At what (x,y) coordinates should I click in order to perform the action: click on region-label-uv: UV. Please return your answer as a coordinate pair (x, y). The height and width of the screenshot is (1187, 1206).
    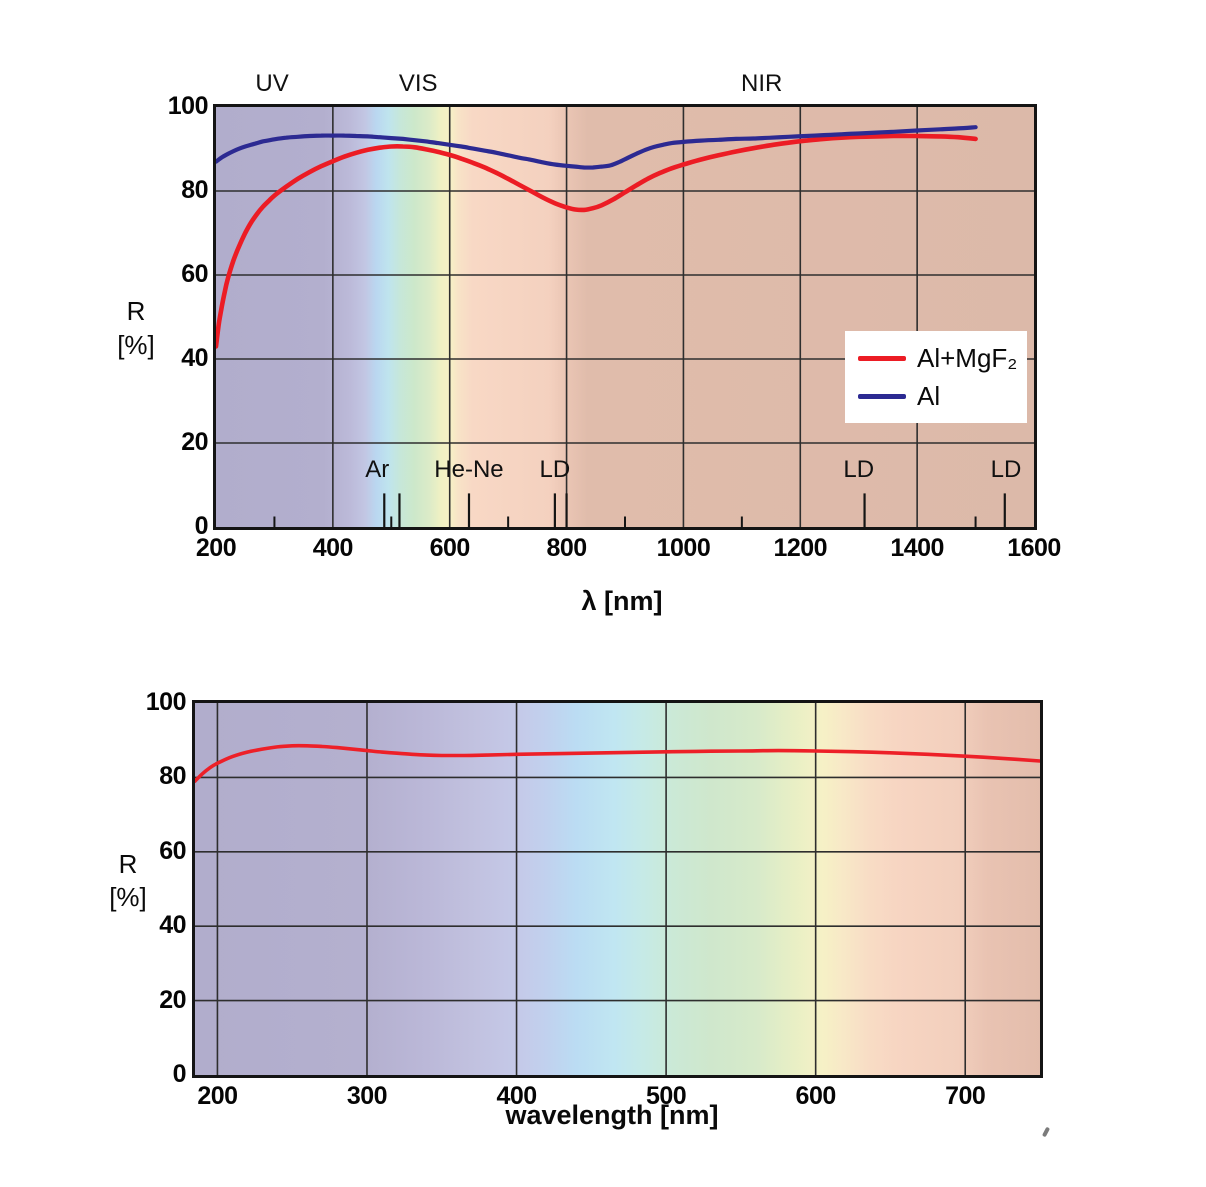
    Looking at the image, I should click on (272, 83).